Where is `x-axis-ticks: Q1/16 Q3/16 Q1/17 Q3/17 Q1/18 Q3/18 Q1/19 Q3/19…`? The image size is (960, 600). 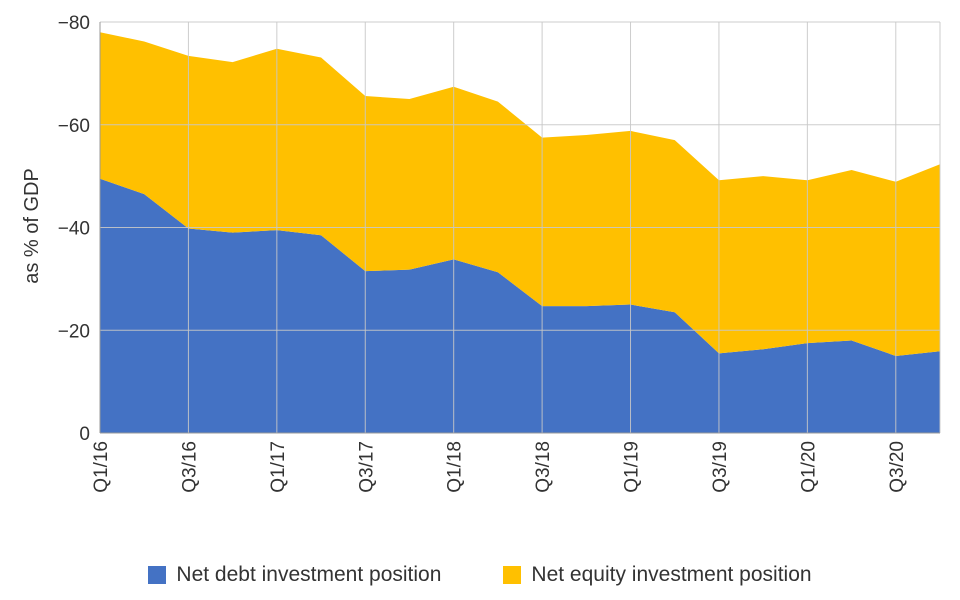 x-axis-ticks: Q1/16 Q3/16 Q1/17 Q3/17 Q1/18 Q3/18 Q1/19 Q3/19… is located at coordinates (499, 467).